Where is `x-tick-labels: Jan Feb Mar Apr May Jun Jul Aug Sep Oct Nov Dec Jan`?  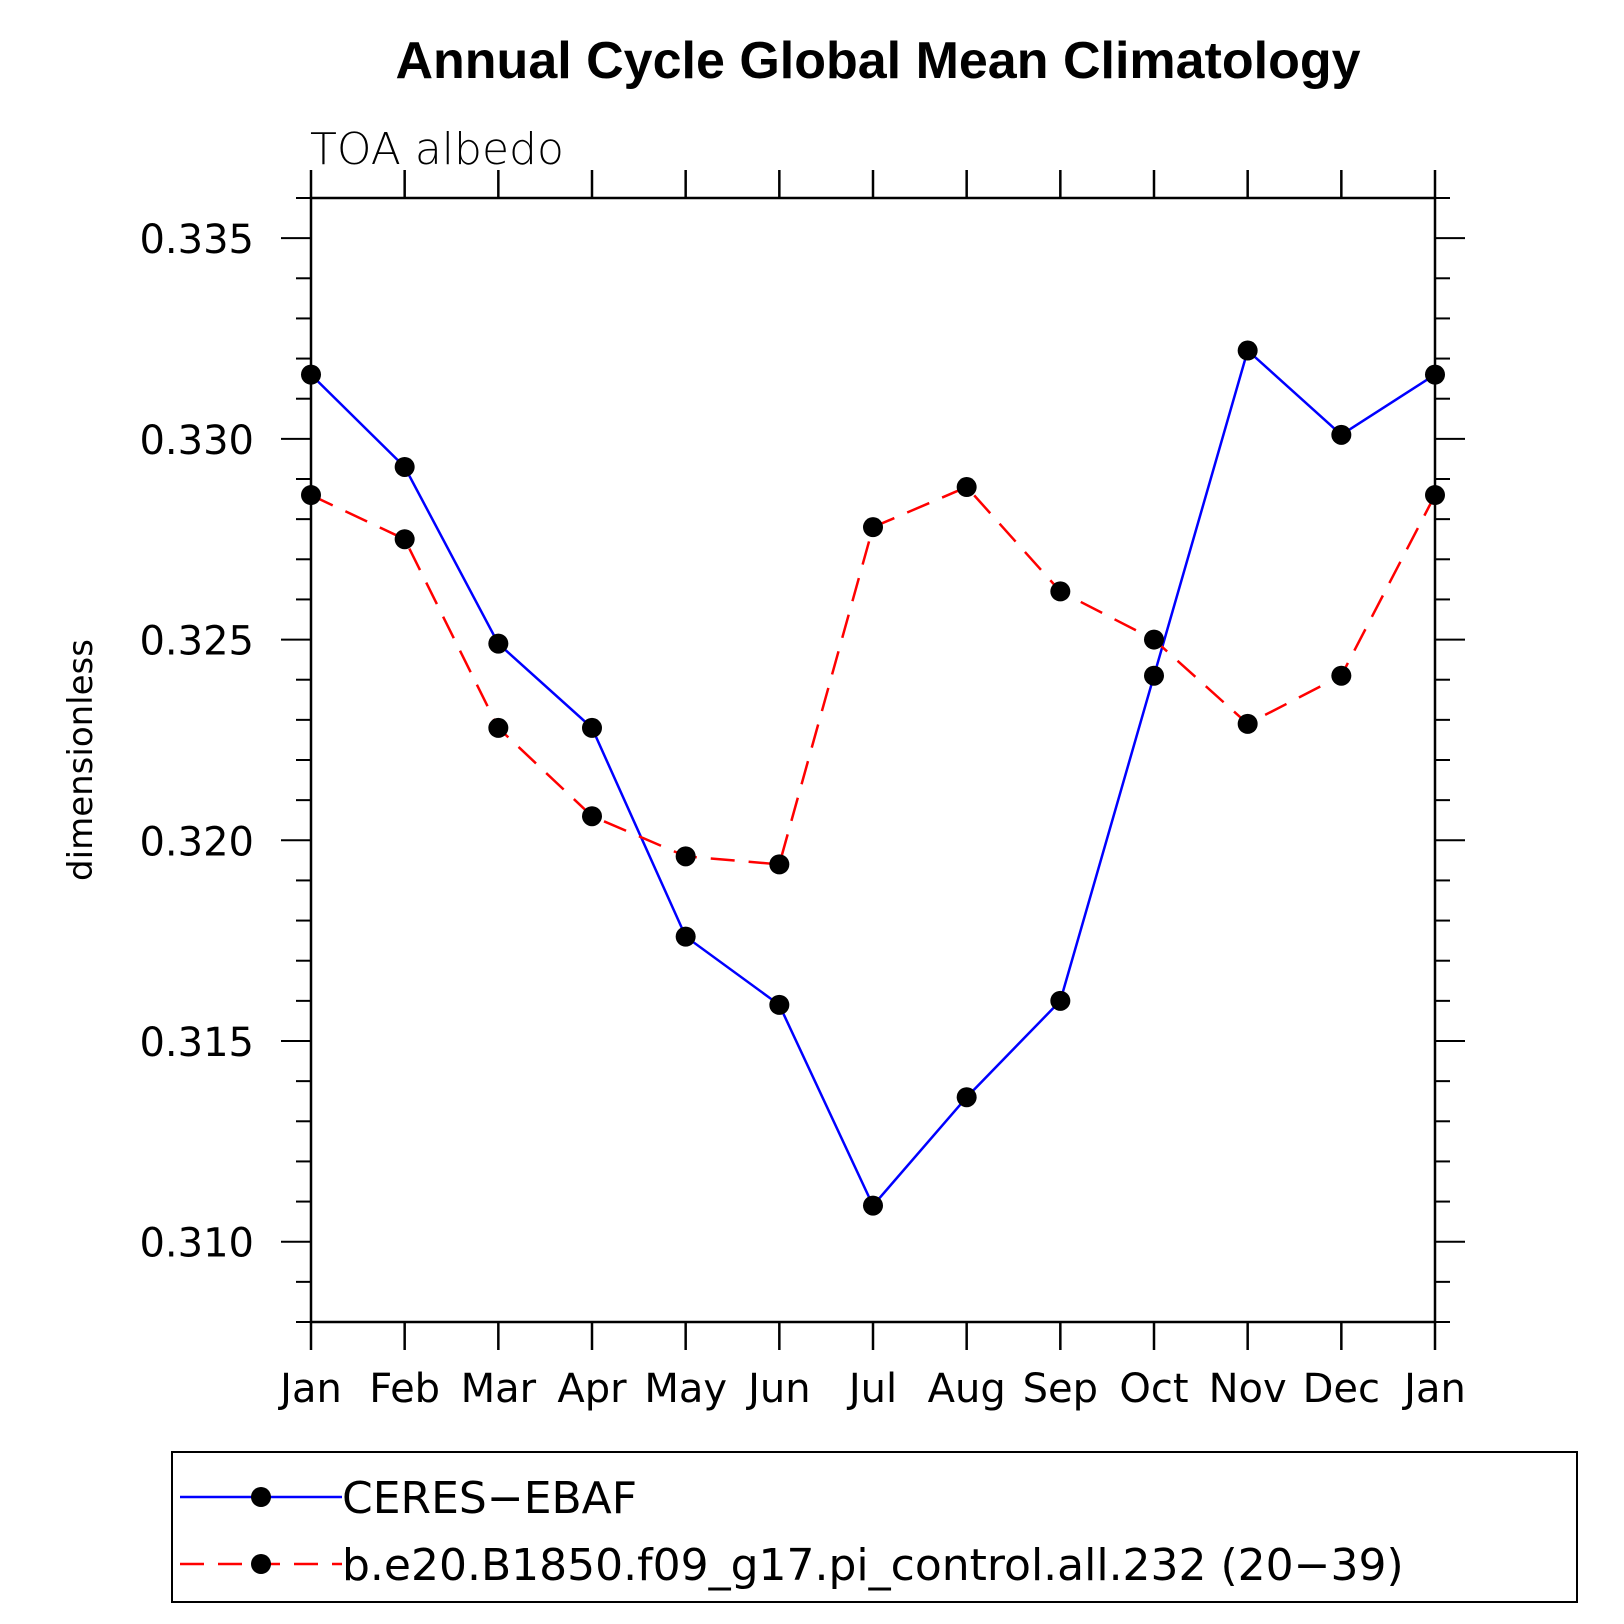
x-tick-labels: Jan Feb Mar Apr May Jun Jul Aug Sep Oct Nov Dec Jan is located at coordinates (871, 1389).